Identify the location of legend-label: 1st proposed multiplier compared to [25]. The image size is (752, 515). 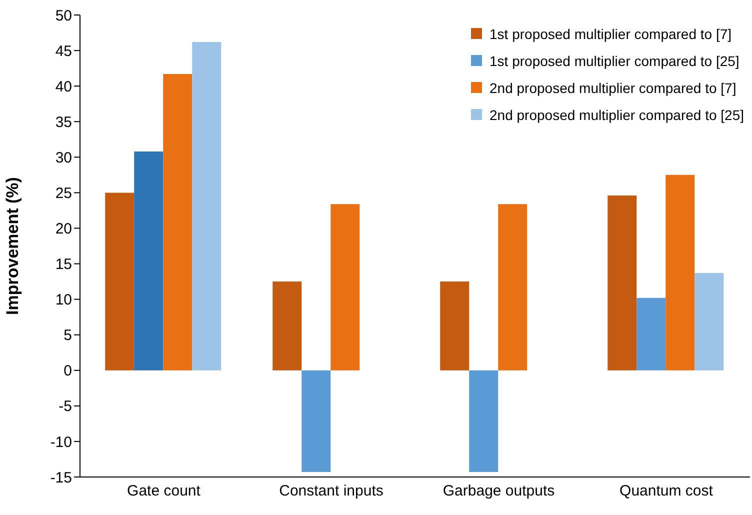
(615, 60).